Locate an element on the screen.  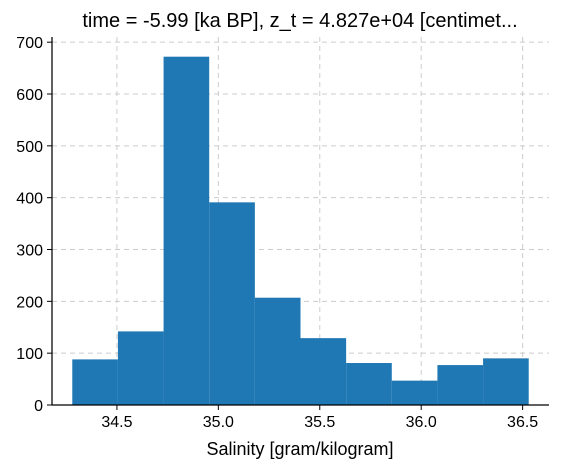
x-tick-label: 36.5 is located at coordinates (522, 422).